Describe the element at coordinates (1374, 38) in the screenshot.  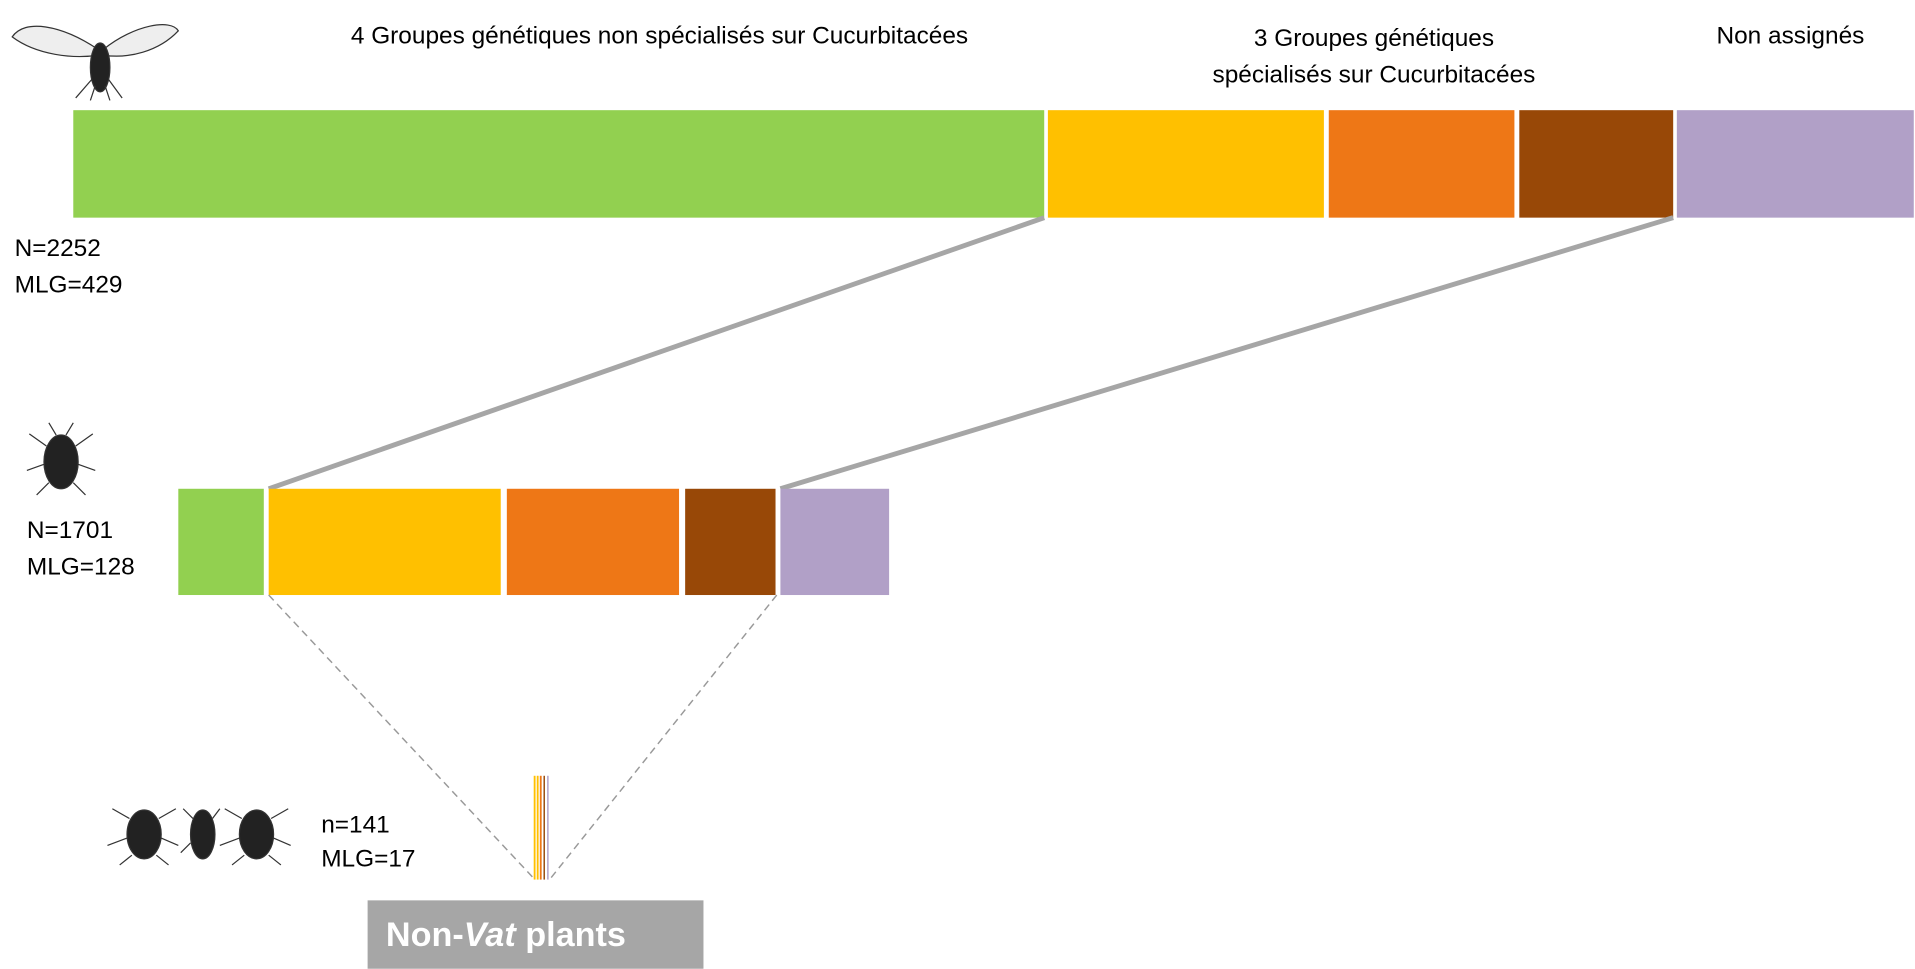
I see `header-specialized: 3 Groupes génétiques` at that location.